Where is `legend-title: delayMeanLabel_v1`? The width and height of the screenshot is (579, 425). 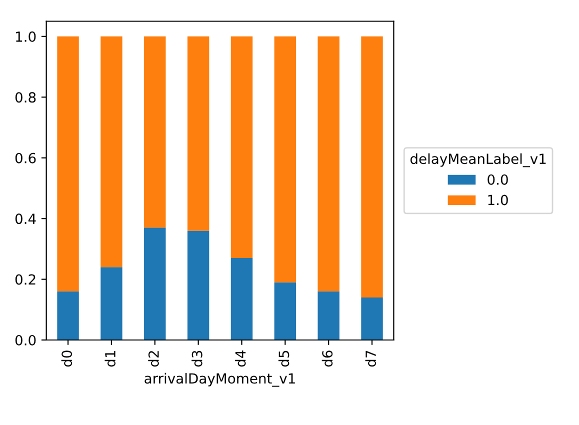 legend-title: delayMeanLabel_v1 is located at coordinates (478, 160).